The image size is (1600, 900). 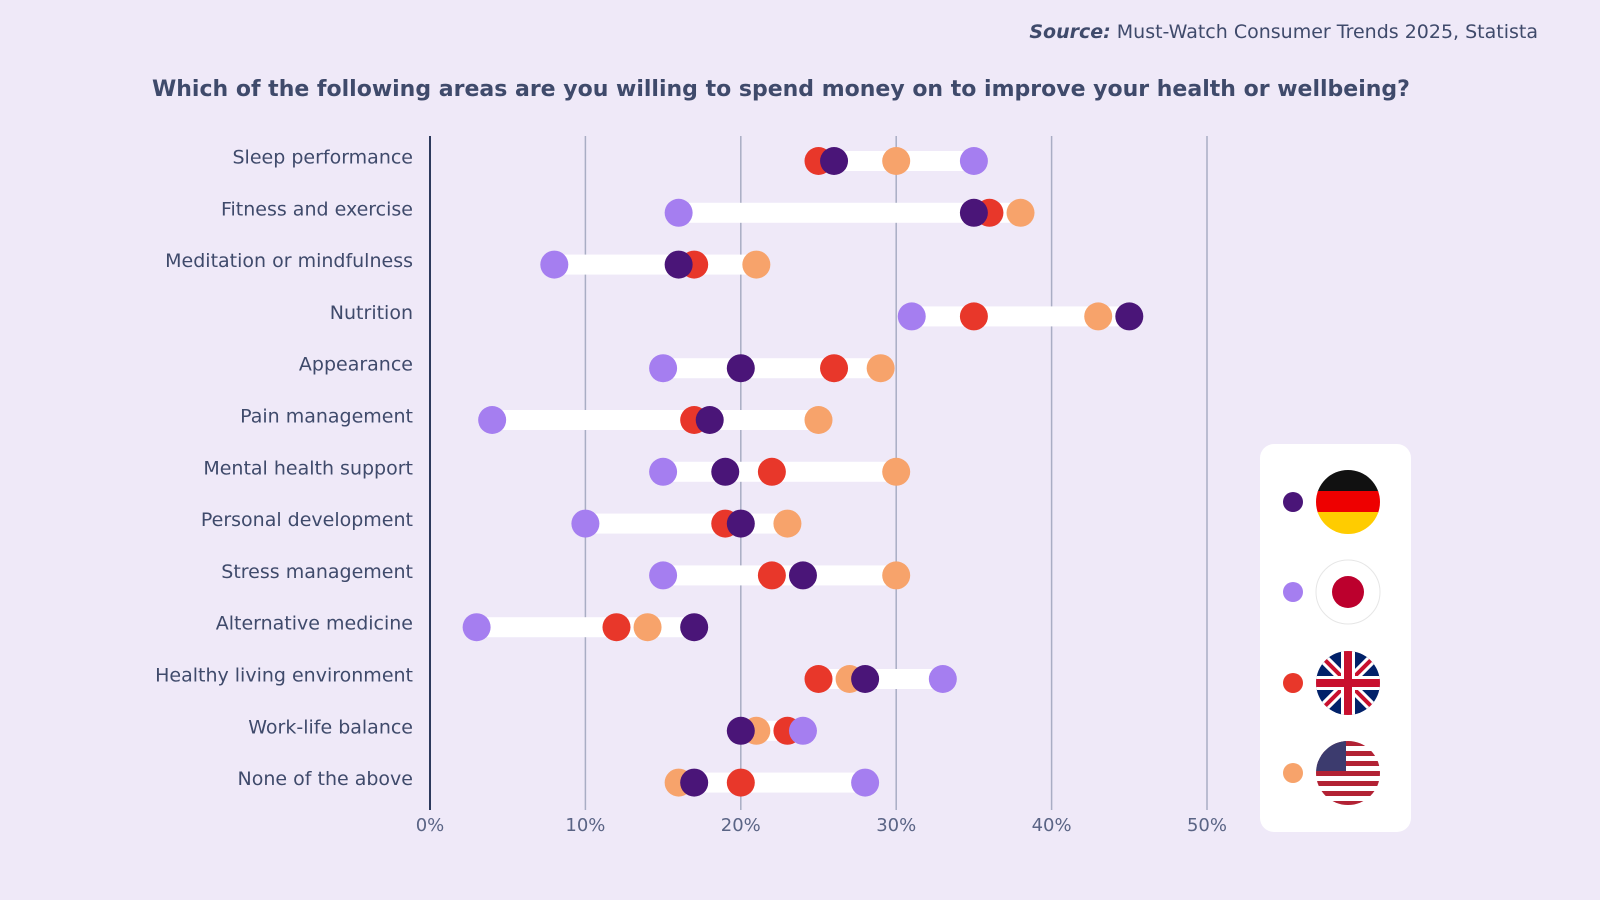 I want to click on x-tick-label: 10%, so click(x=585, y=825).